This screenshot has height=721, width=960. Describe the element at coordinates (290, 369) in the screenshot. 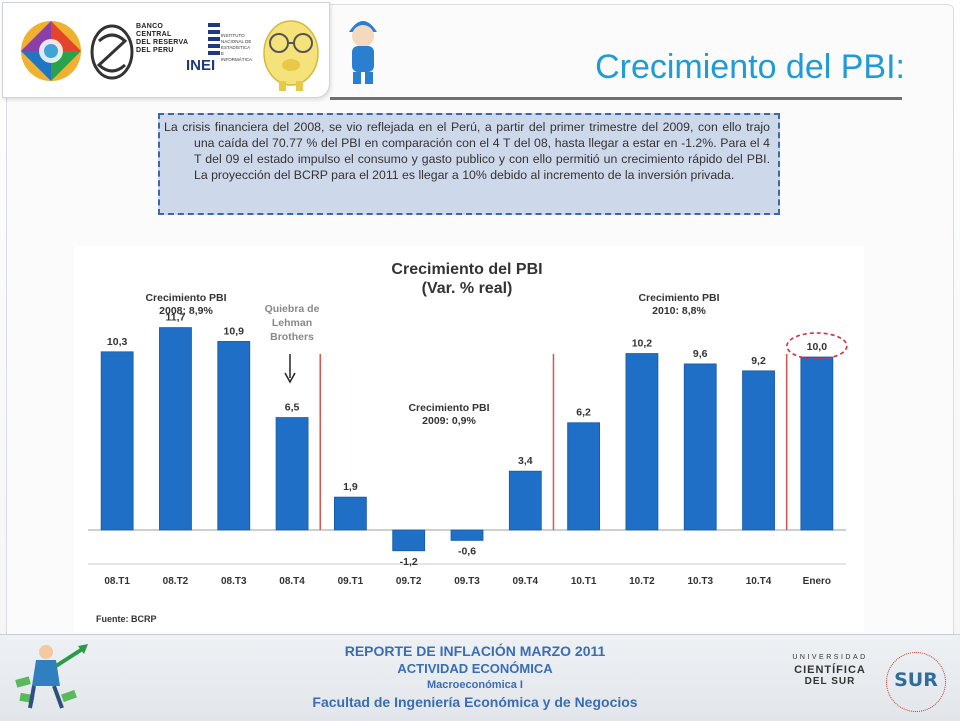

I see `lehman-arrow-icon` at that location.